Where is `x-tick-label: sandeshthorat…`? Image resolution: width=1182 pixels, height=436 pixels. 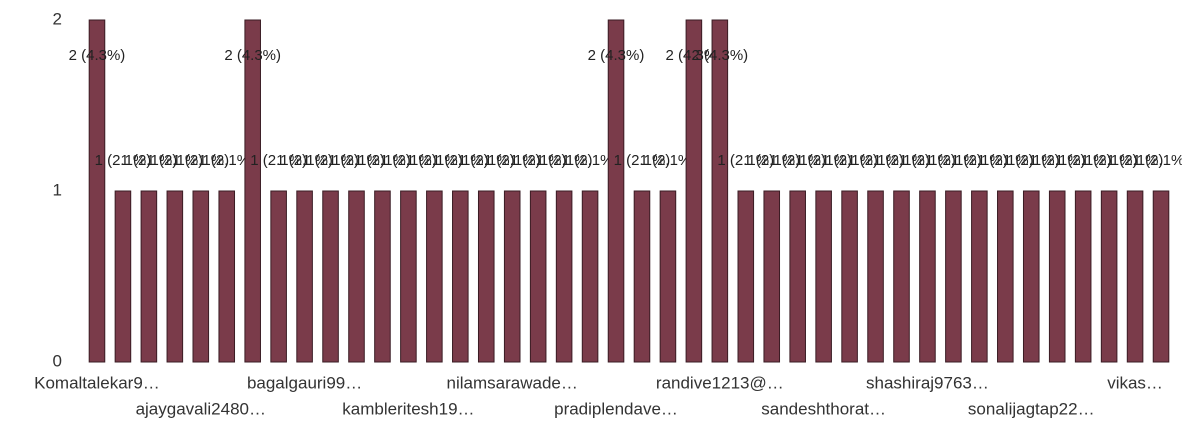
x-tick-label: sandeshthorat… is located at coordinates (823, 408).